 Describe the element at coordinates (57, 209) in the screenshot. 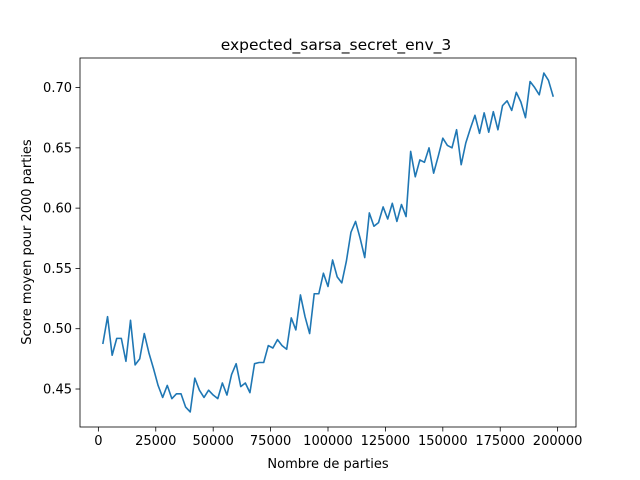

I see `y-tick-label: 0.60` at that location.